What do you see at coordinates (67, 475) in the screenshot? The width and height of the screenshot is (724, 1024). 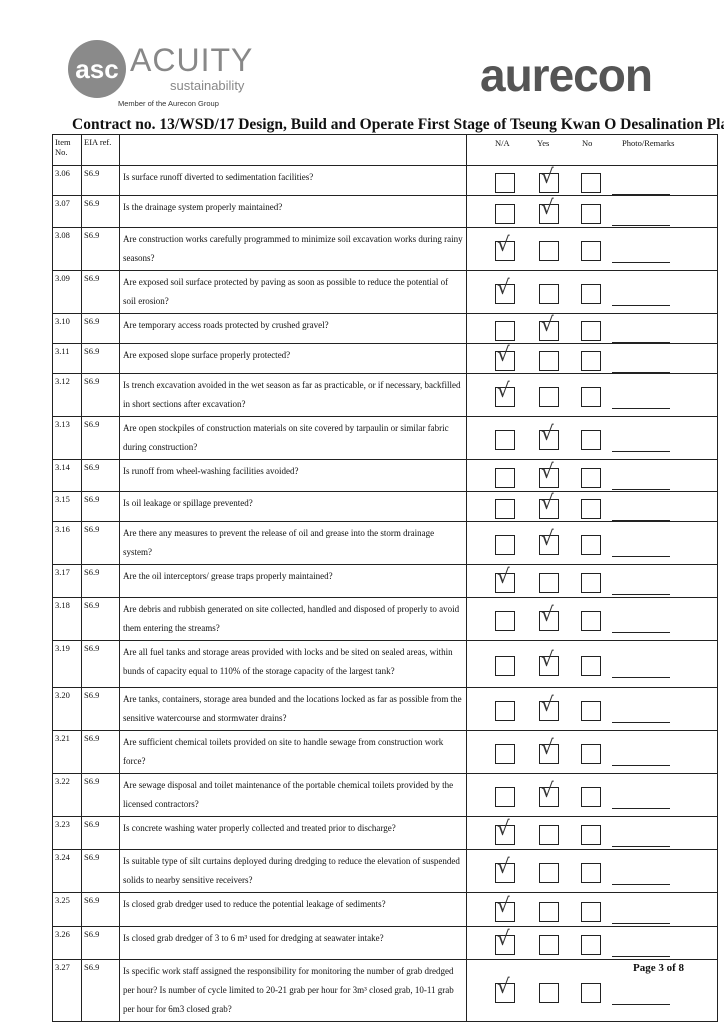 I see `item-number: 3.14` at bounding box center [67, 475].